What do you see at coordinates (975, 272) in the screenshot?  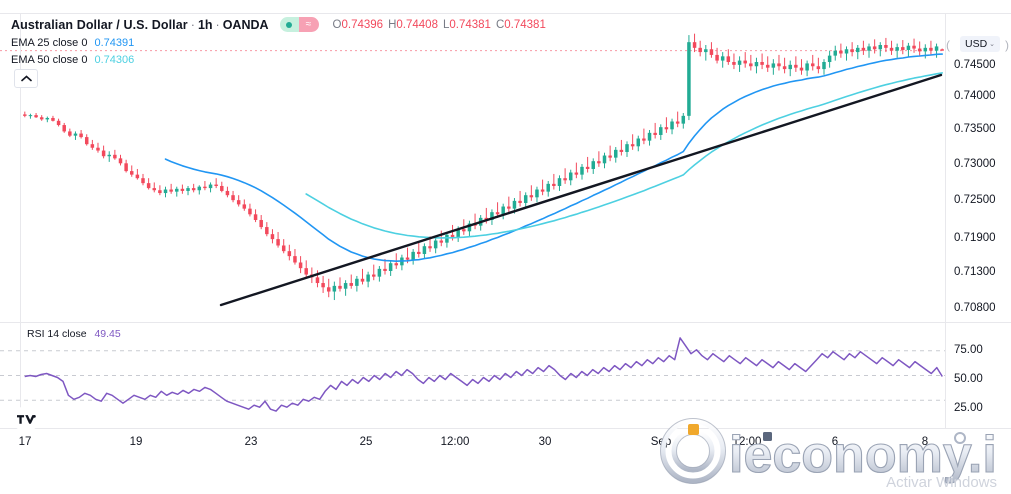 I see `price-axis-label: 0.71300` at bounding box center [975, 272].